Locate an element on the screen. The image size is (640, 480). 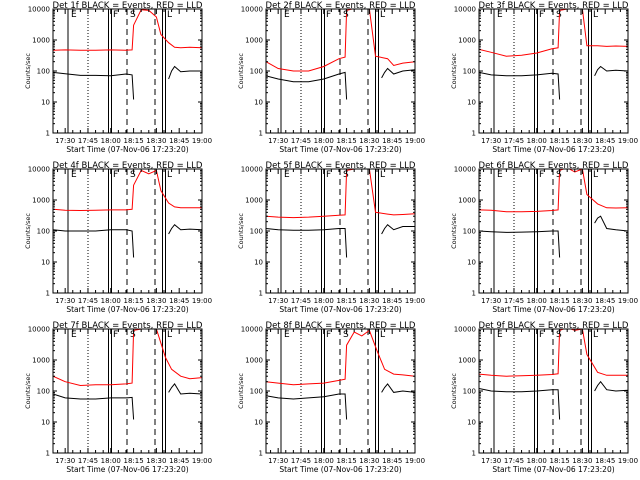
panel-title: Det 4f BLACK = Events, RED = LLD is located at coordinates (128, 166).